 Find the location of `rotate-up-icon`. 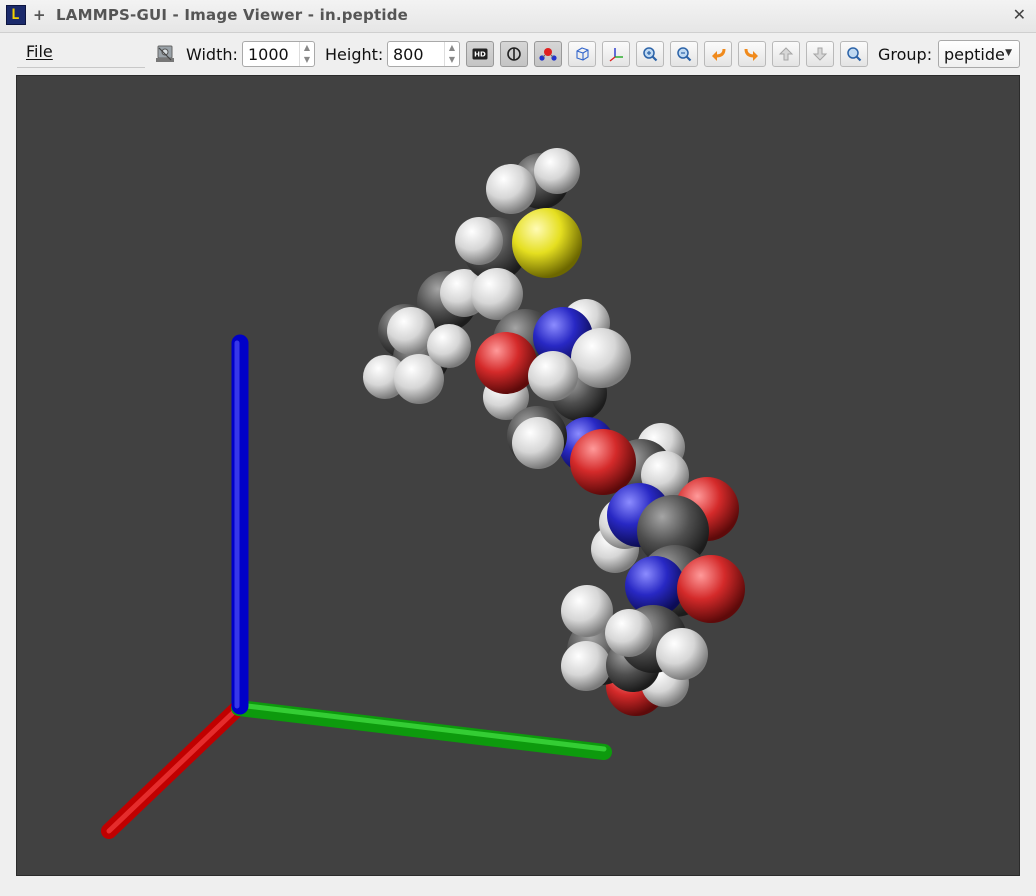

rotate-up-icon is located at coordinates (786, 54).